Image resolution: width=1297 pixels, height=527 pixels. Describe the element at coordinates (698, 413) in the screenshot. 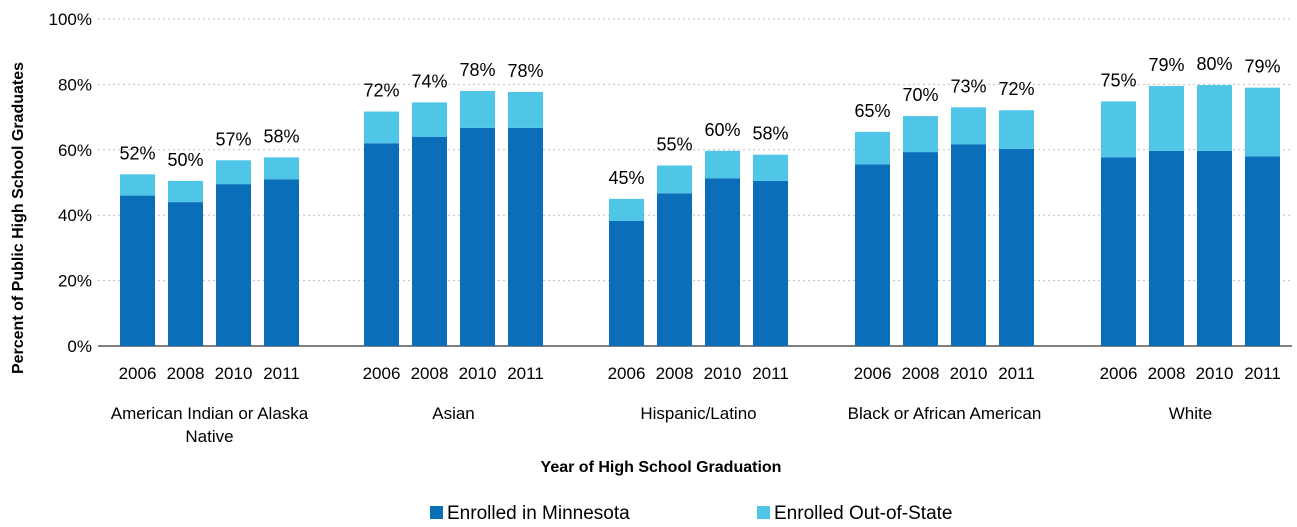

I see `group-label: Hispanic/Latino` at that location.